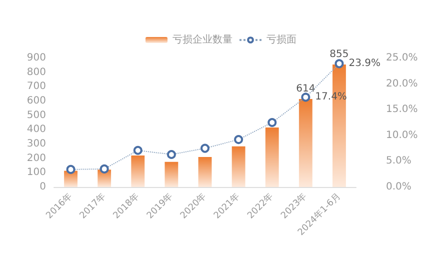  I want to click on y2-tick-label: 5.0%, so click(399, 161).